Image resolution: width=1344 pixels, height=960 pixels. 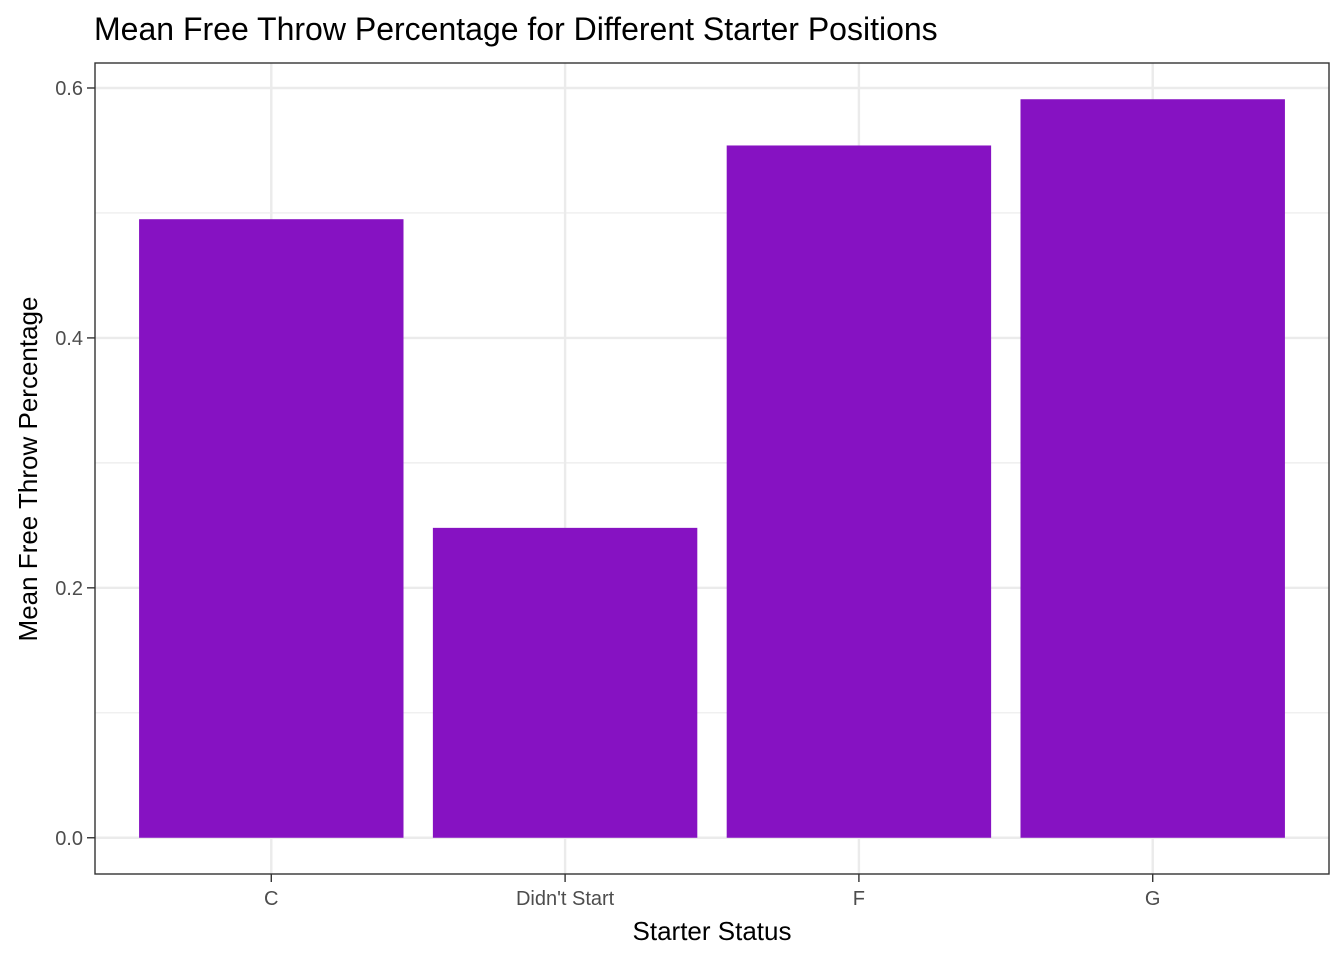 What do you see at coordinates (271, 899) in the screenshot?
I see `x-tick-label: C` at bounding box center [271, 899].